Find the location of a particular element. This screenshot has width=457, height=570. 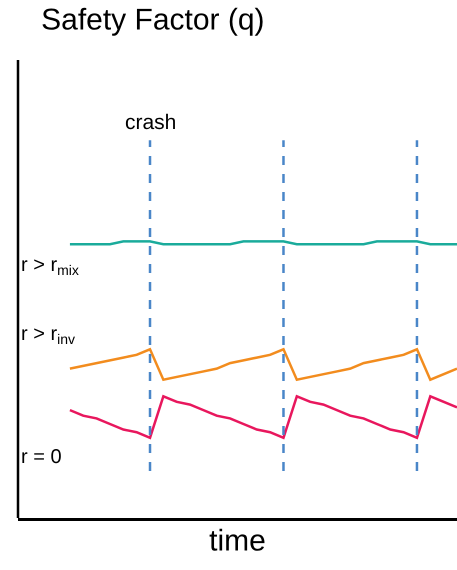

series-label: r = 0 is located at coordinates (41, 457).